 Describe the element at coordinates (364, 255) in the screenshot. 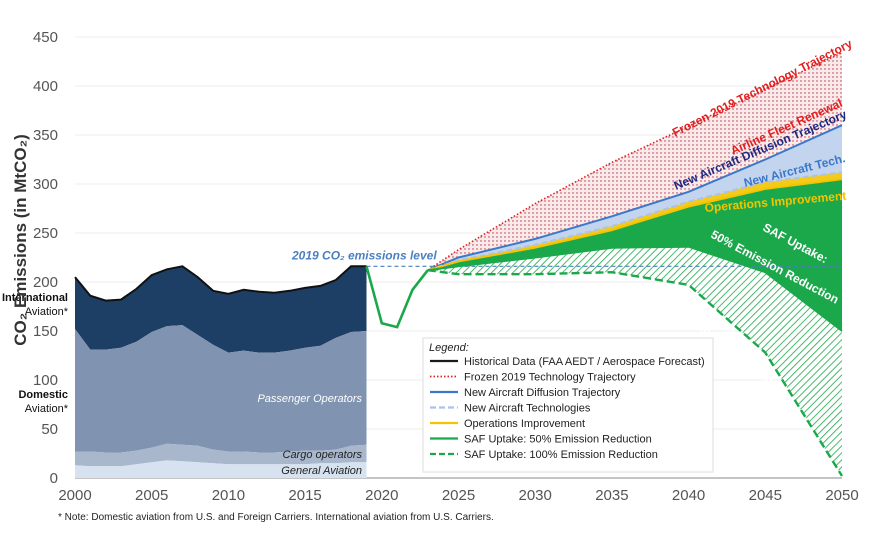

I see `baseline-2019-label: 2019 CO₂ emissions level` at that location.